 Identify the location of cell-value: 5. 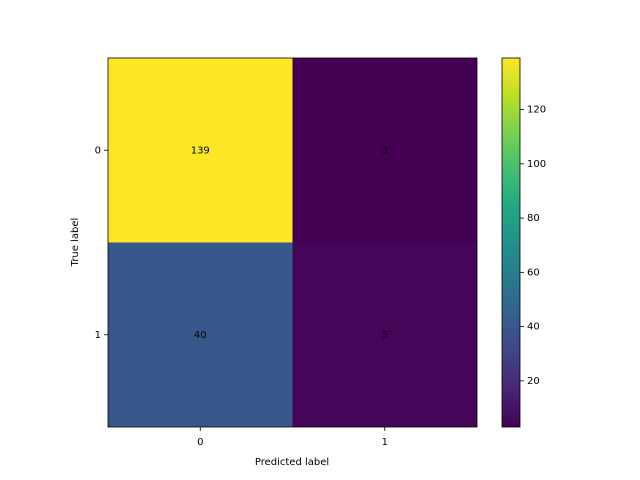
(385, 335).